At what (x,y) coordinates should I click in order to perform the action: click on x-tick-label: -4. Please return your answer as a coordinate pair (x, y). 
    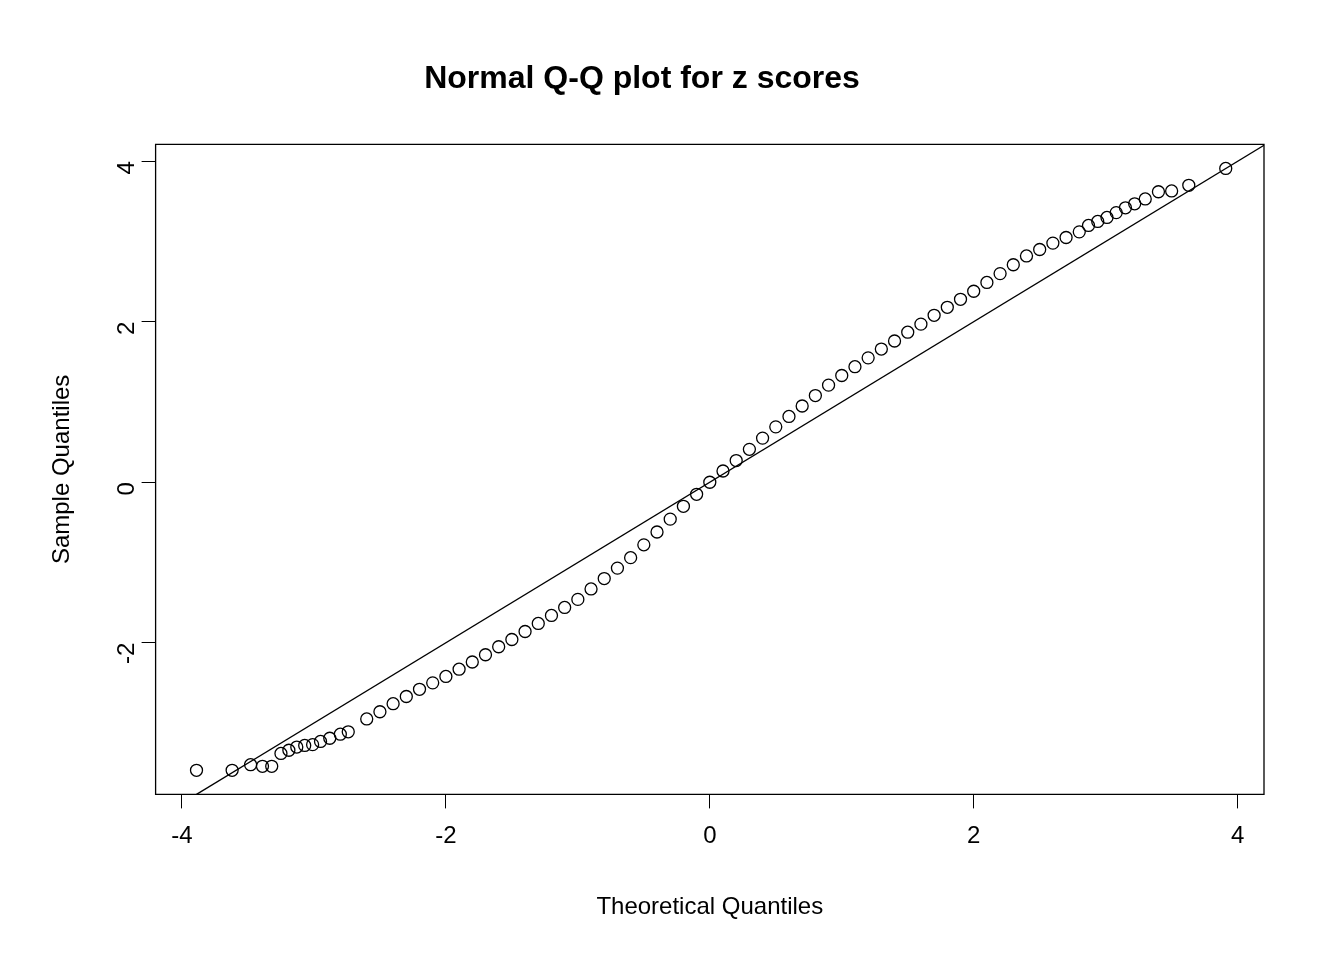
    Looking at the image, I should click on (182, 835).